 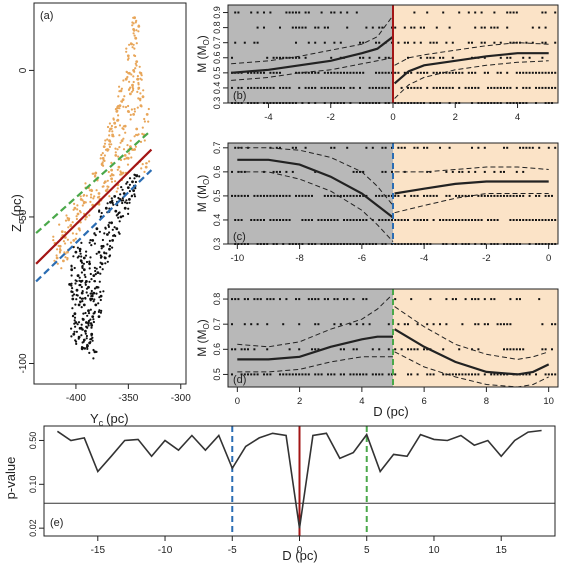 What do you see at coordinates (310, 193) in the screenshot?
I see `panel-c-lower-region` at bounding box center [310, 193].